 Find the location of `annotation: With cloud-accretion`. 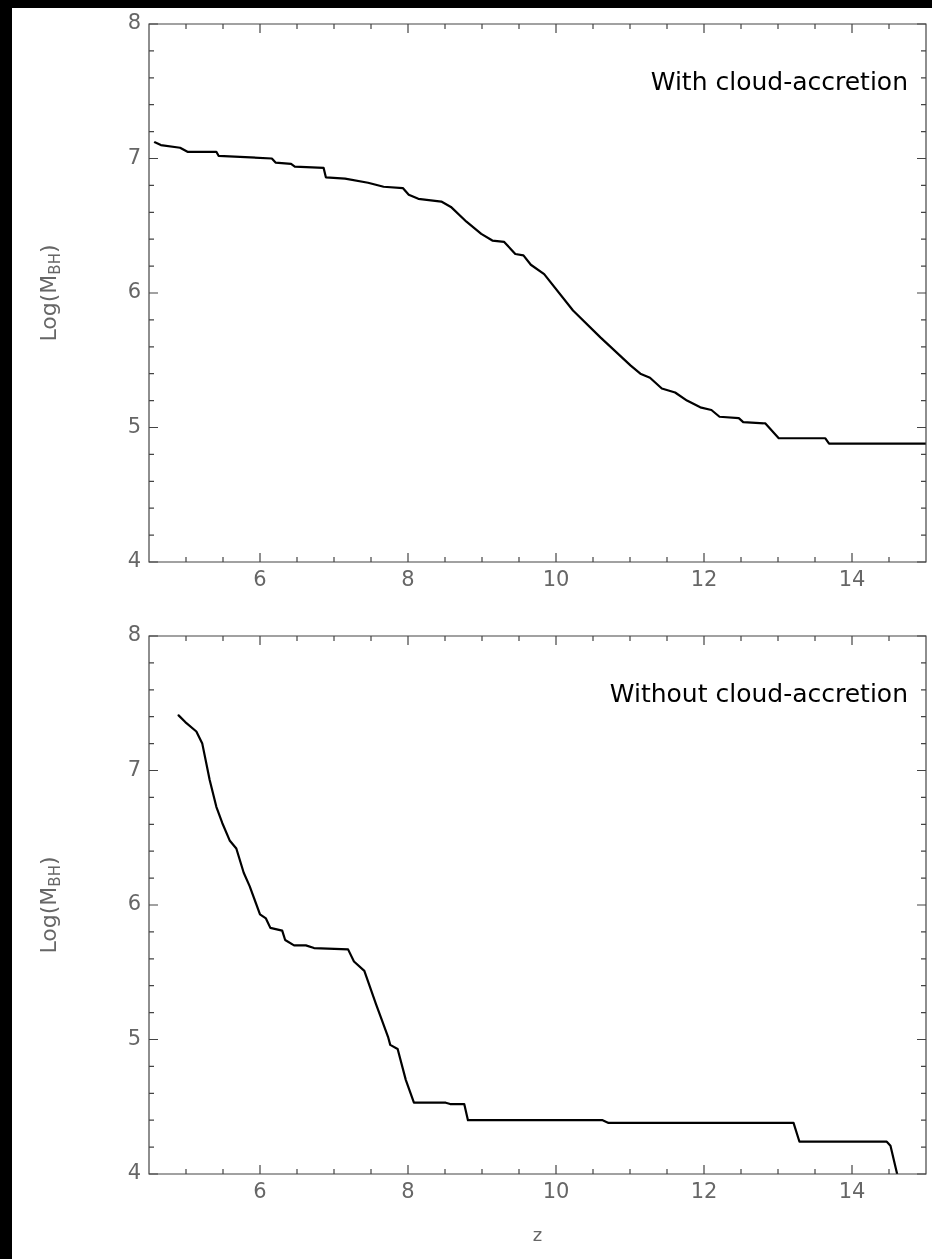

annotation: With cloud-accretion is located at coordinates (779, 81).